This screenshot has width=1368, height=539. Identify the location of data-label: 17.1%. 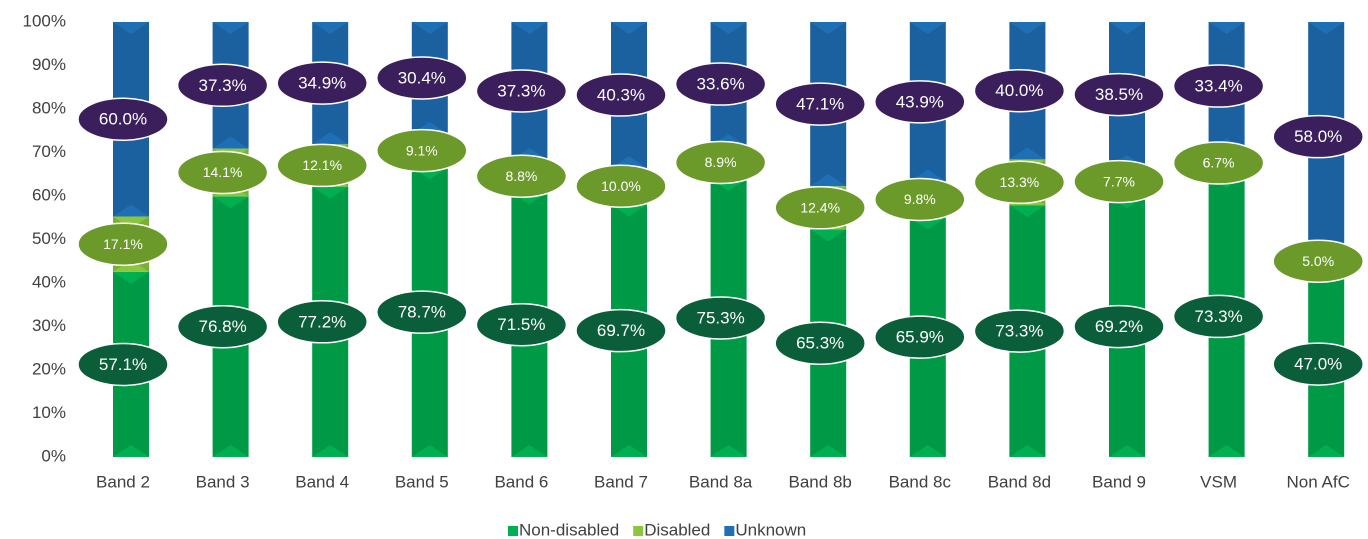
(123, 244).